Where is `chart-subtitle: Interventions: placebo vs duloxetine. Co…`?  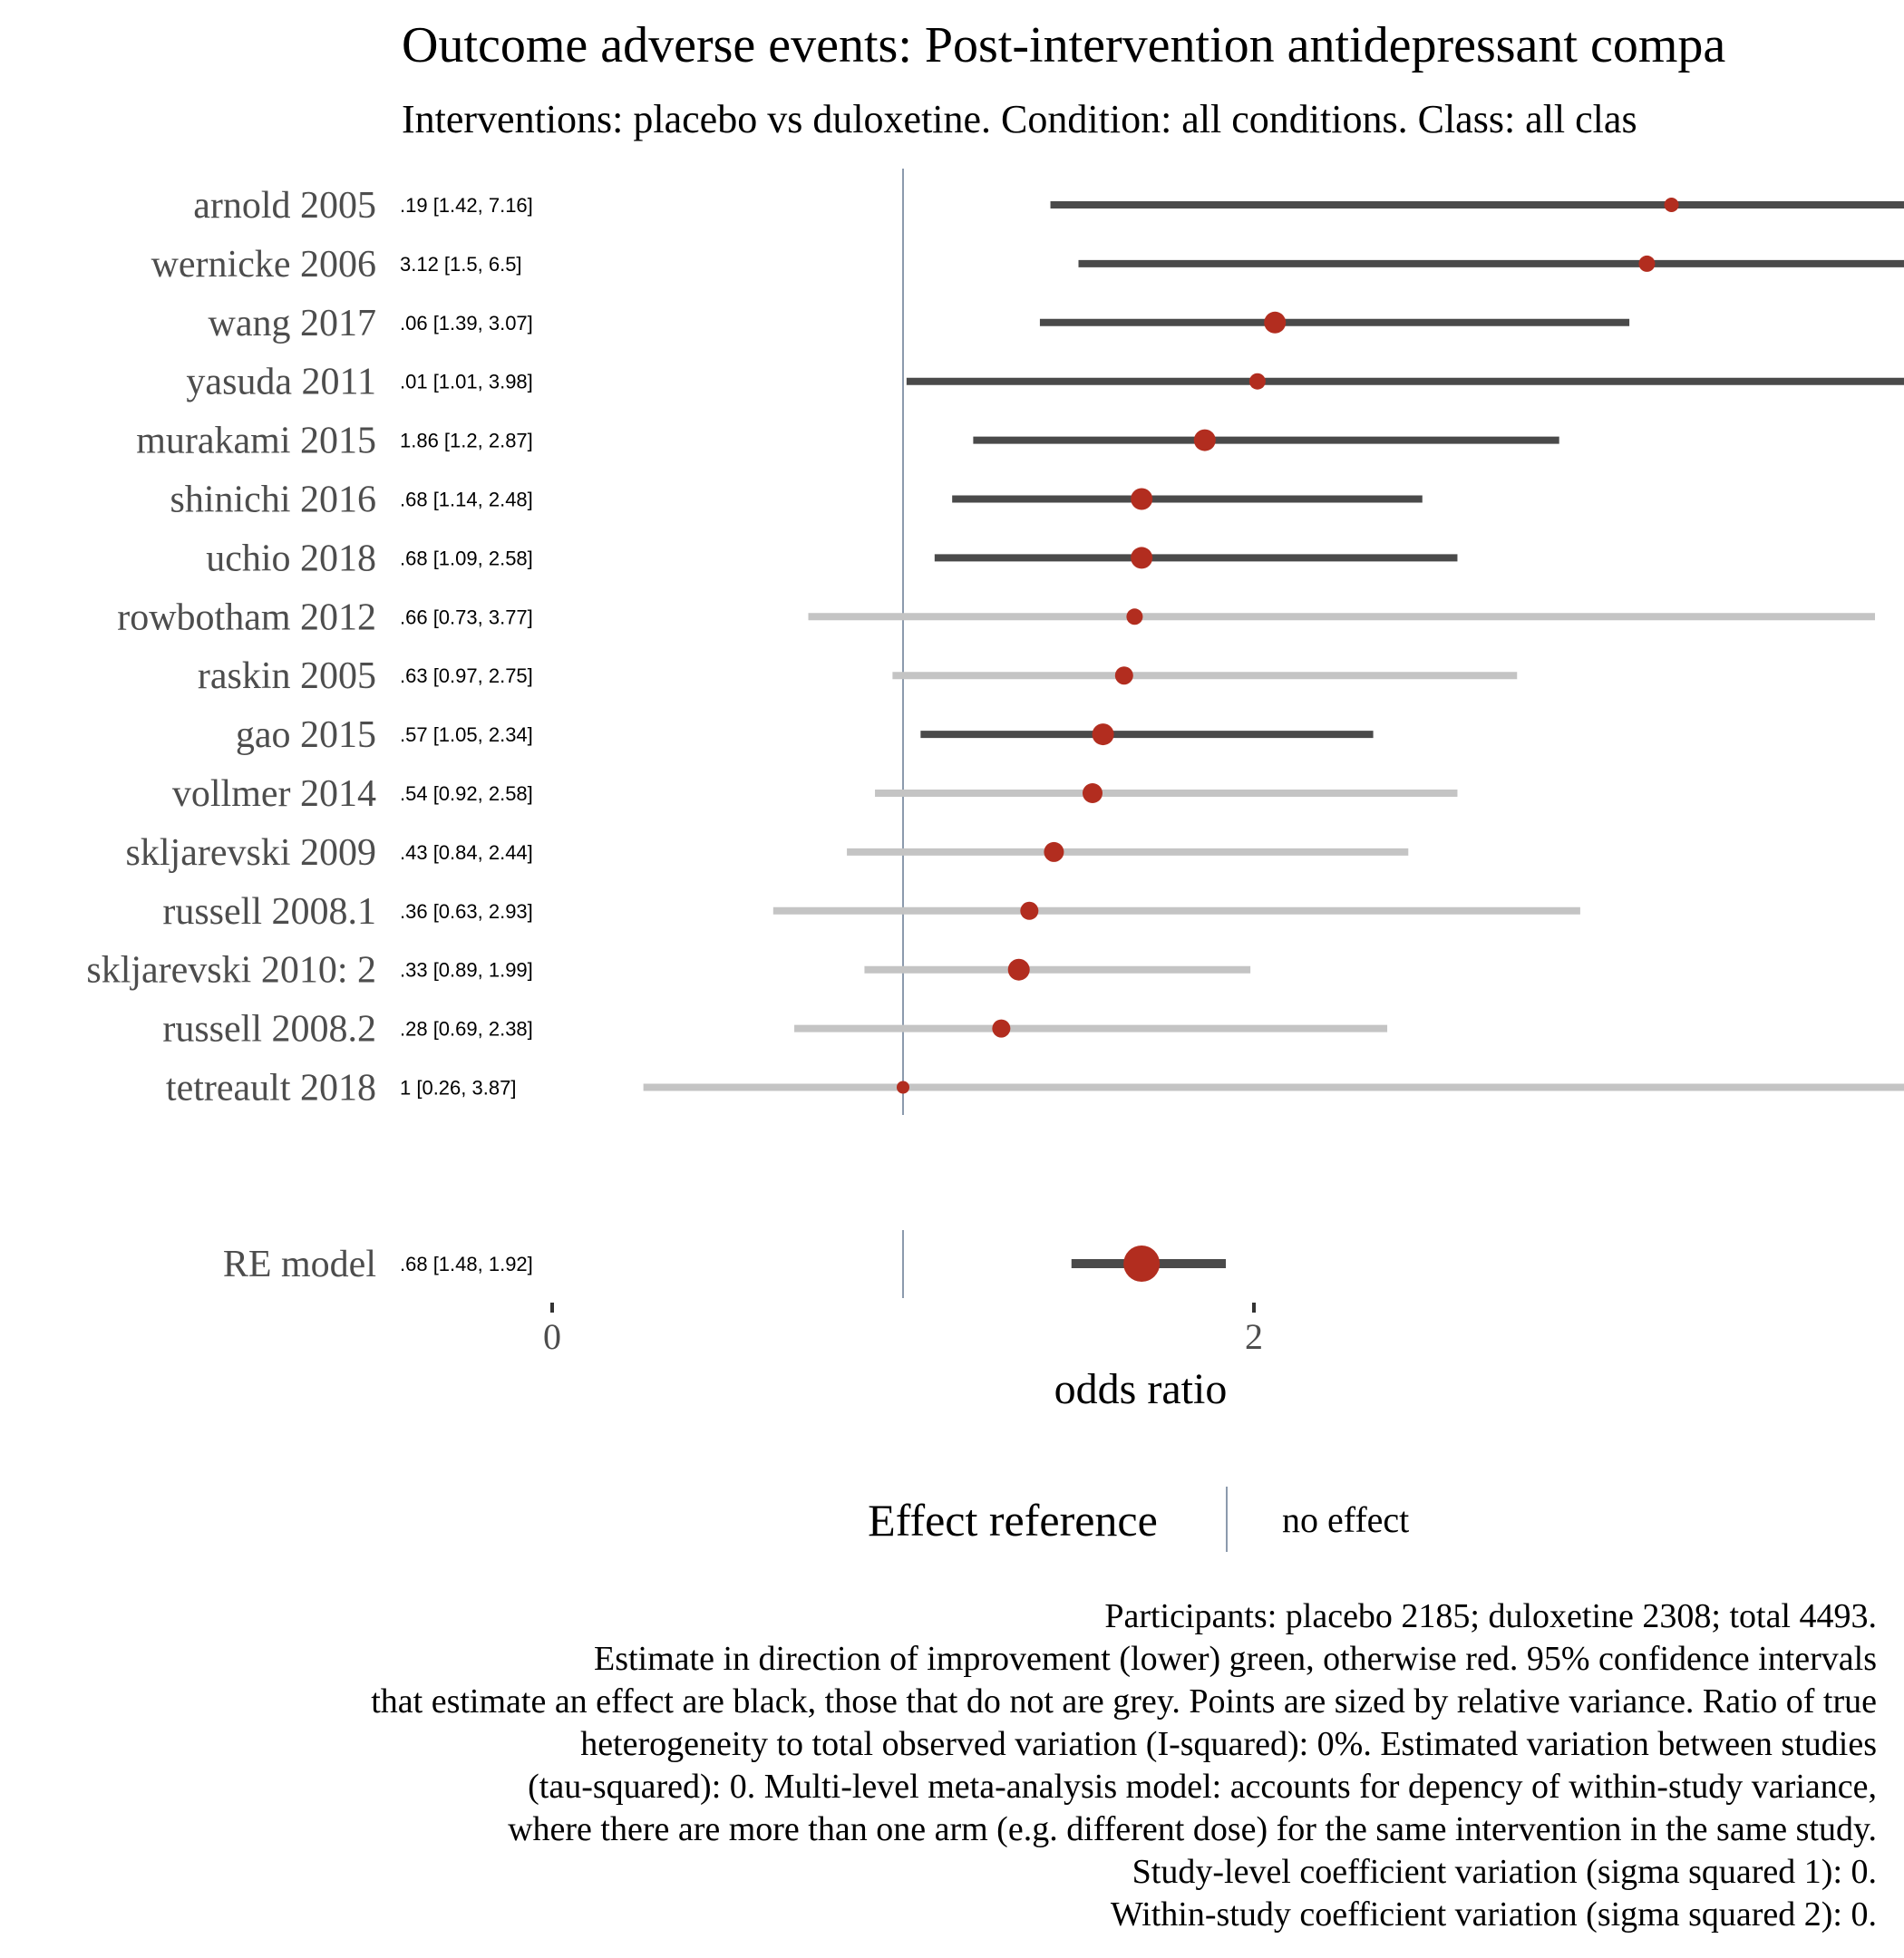
chart-subtitle: Interventions: placebo vs duloxetine. Co… is located at coordinates (1020, 119).